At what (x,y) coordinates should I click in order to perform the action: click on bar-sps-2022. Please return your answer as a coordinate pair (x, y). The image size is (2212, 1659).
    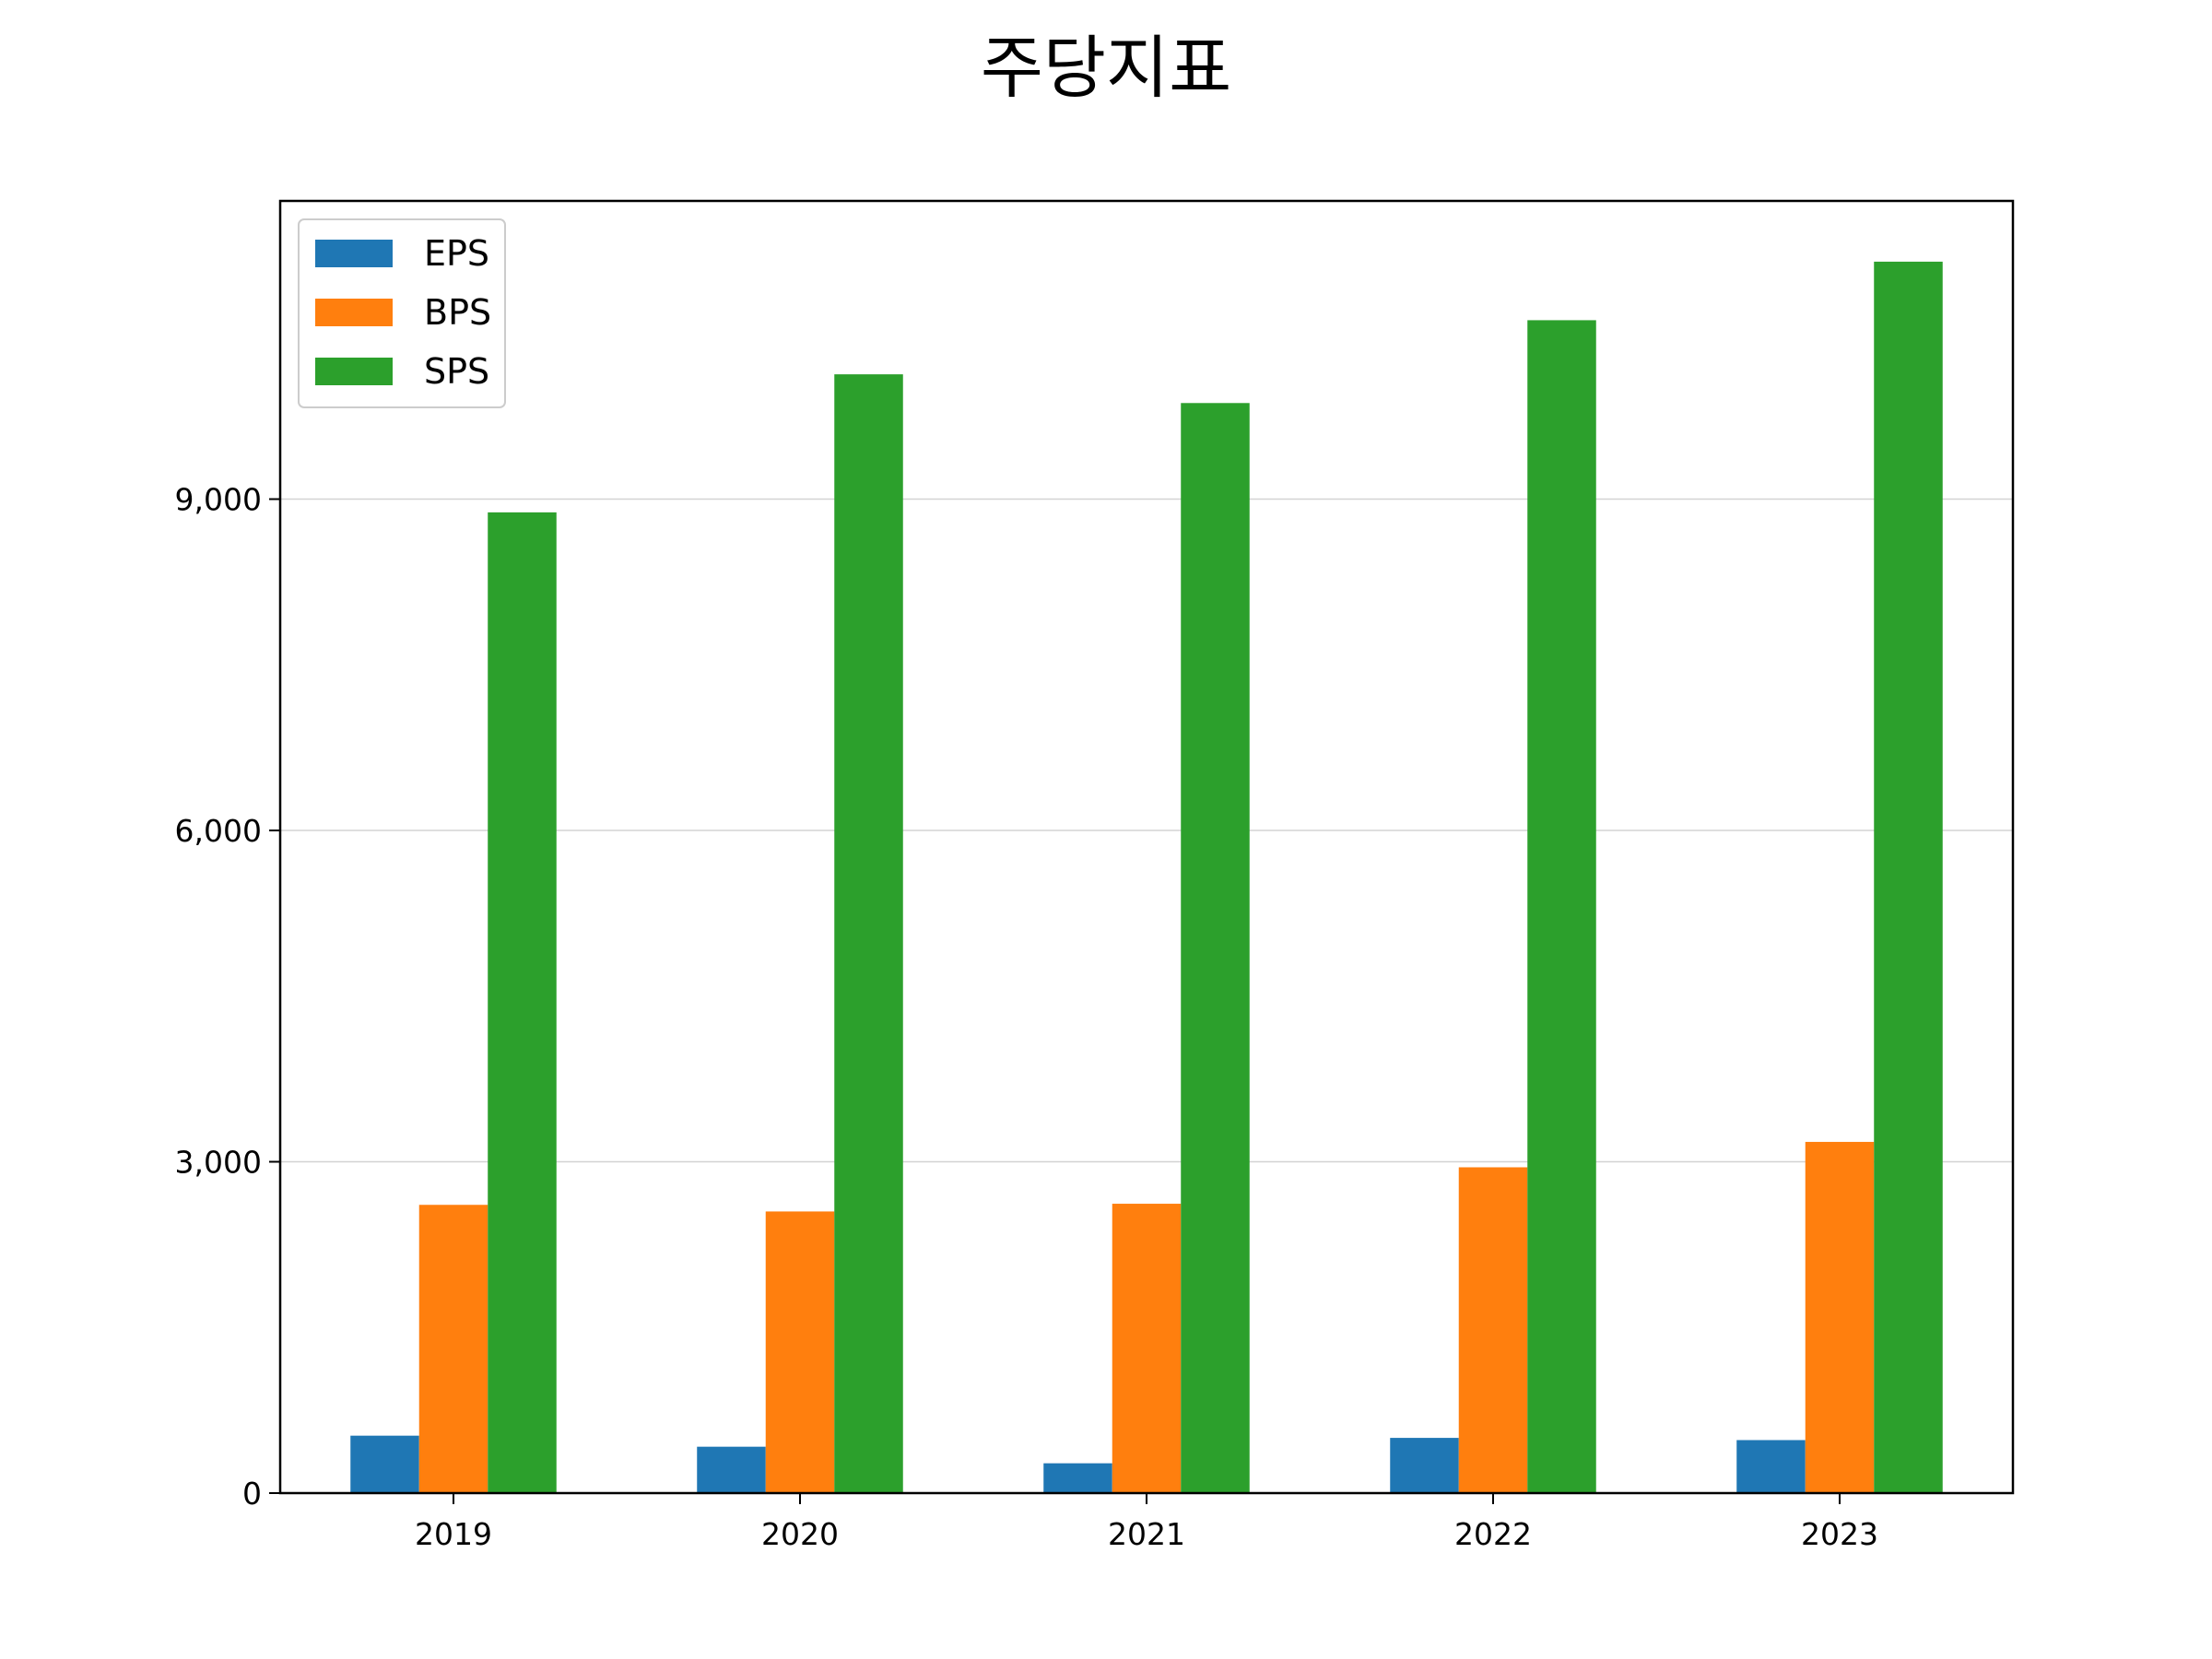
    Looking at the image, I should click on (1561, 906).